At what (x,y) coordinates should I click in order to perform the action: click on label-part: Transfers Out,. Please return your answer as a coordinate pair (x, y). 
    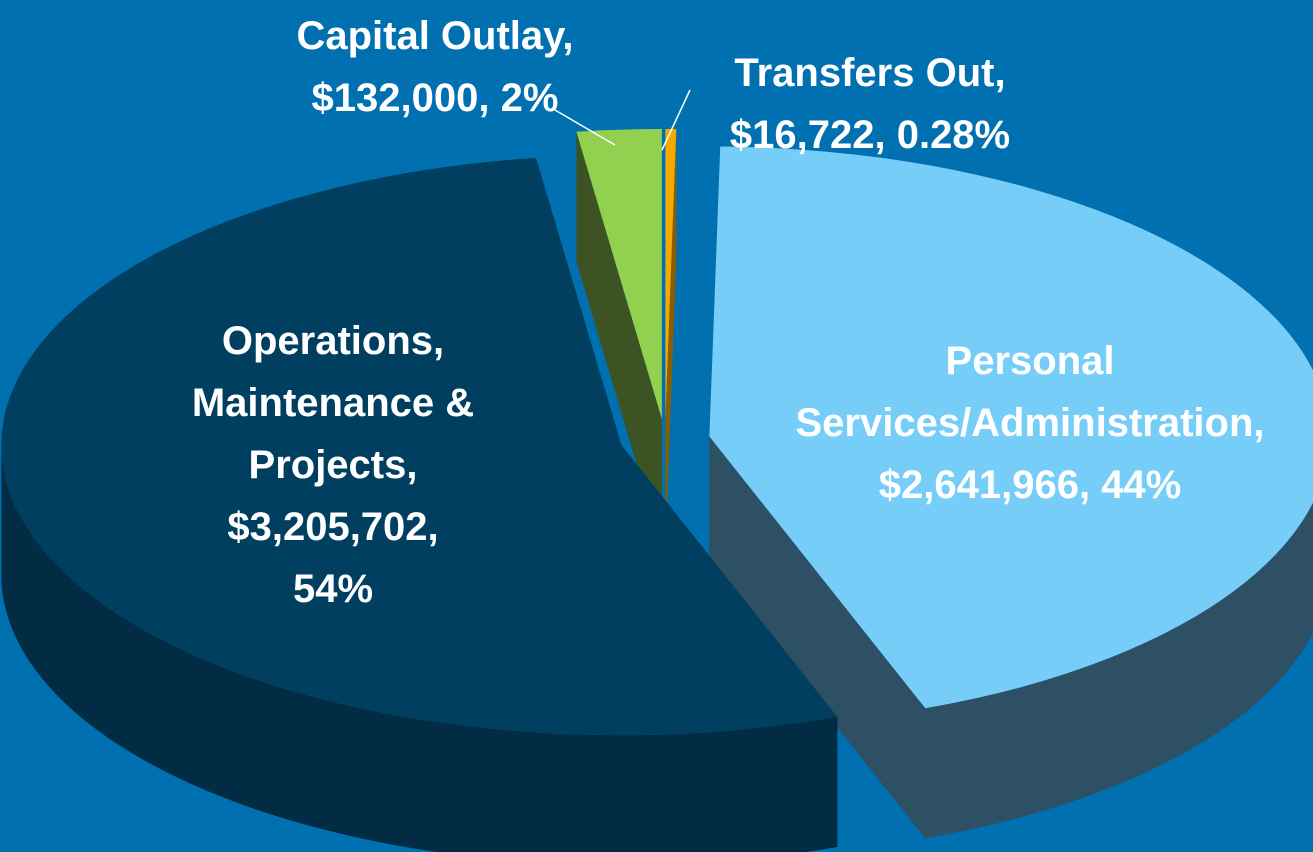
    Looking at the image, I should click on (870, 73).